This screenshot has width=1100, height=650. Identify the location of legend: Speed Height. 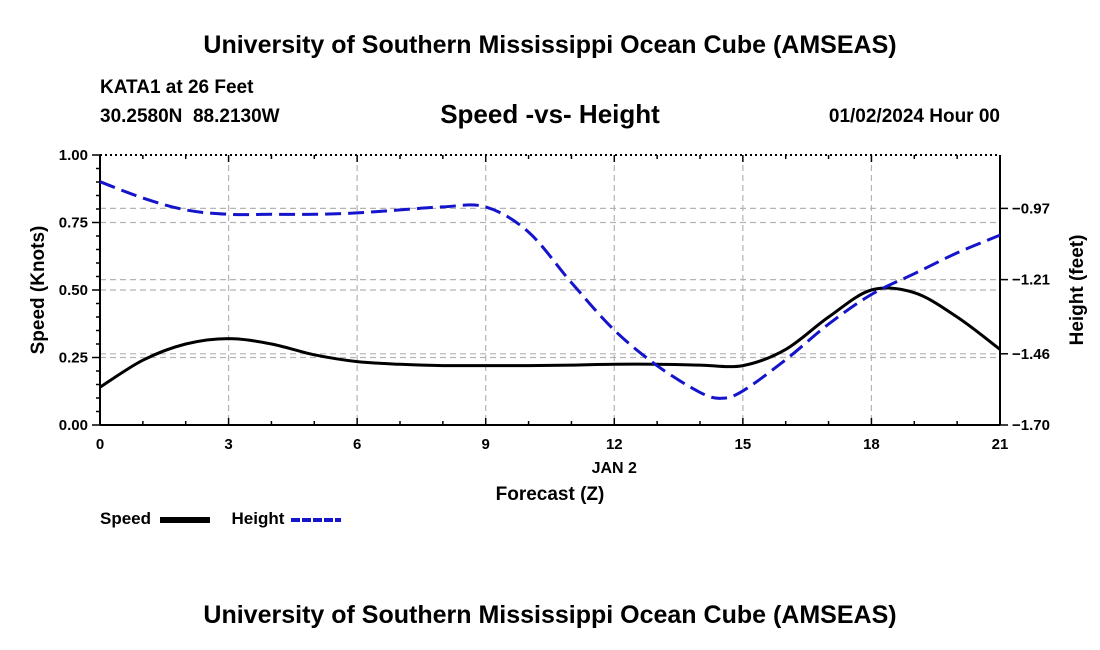
(222, 519).